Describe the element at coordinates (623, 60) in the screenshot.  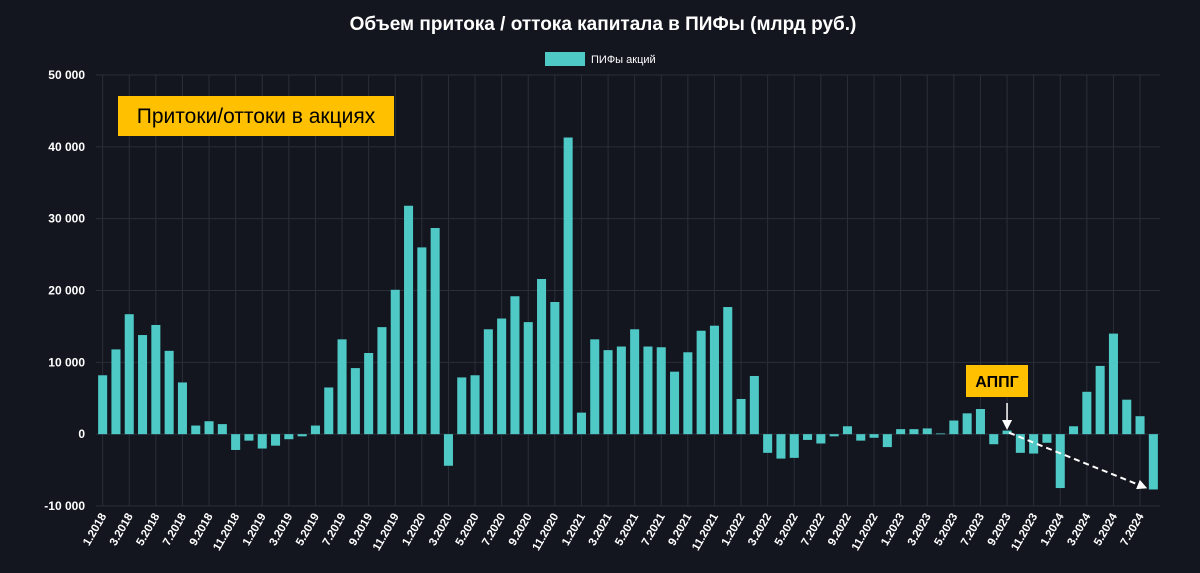
I see `legend-label: ПИФы акций` at that location.